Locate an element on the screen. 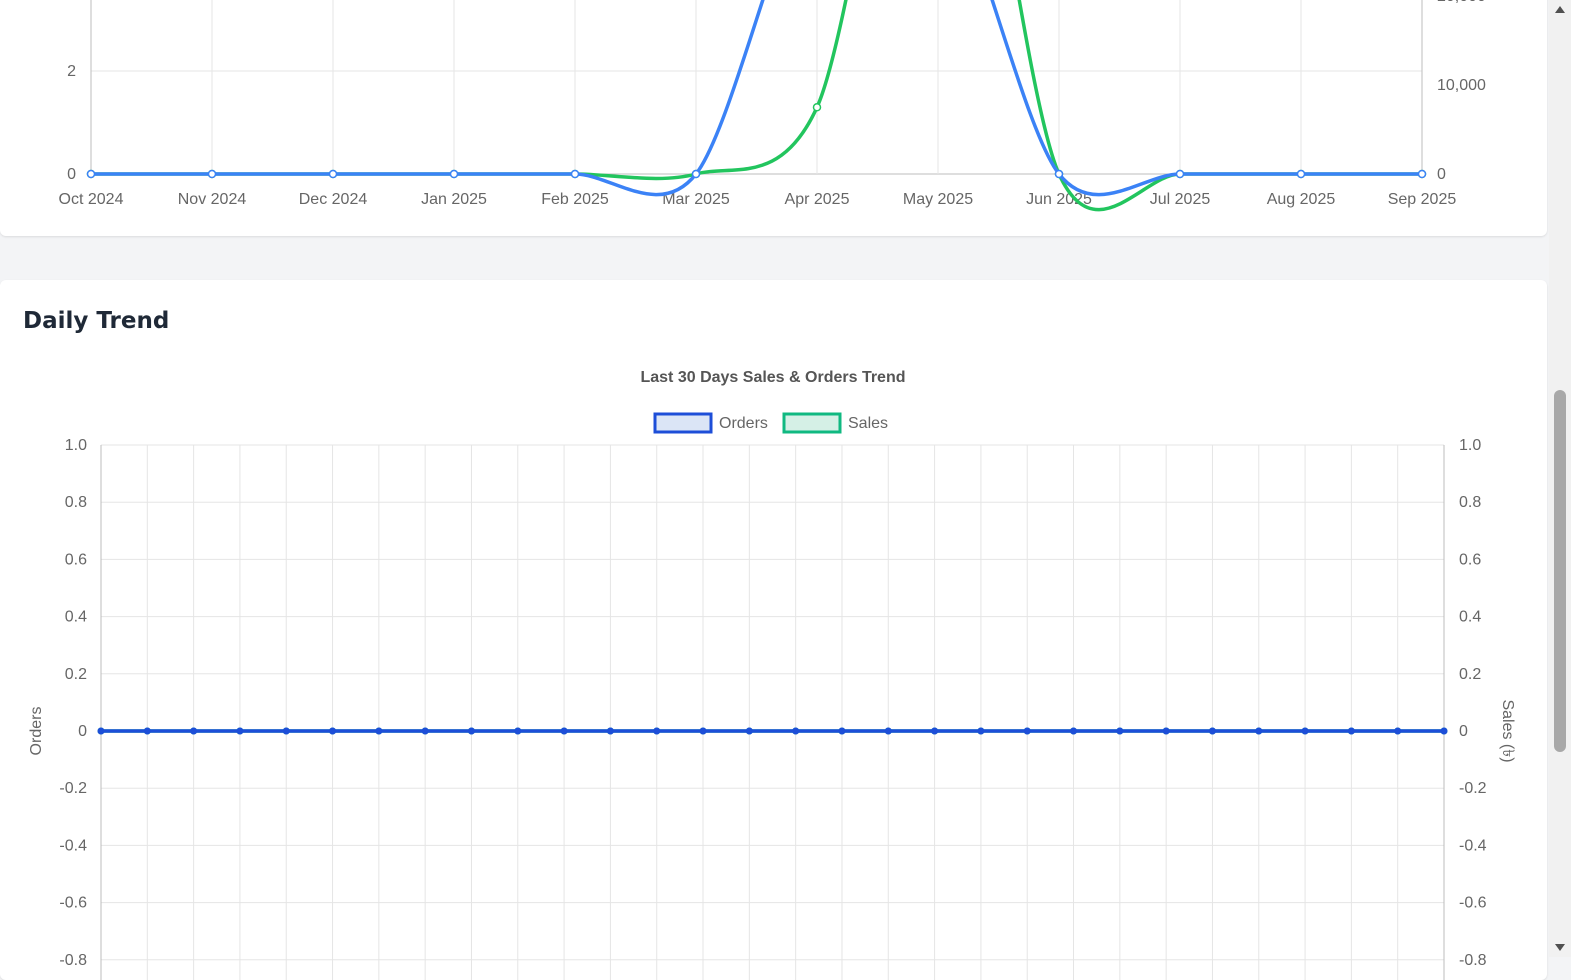 Image resolution: width=1571 pixels, height=980 pixels. daily-y-right-tick-label: -0.8 is located at coordinates (1473, 960).